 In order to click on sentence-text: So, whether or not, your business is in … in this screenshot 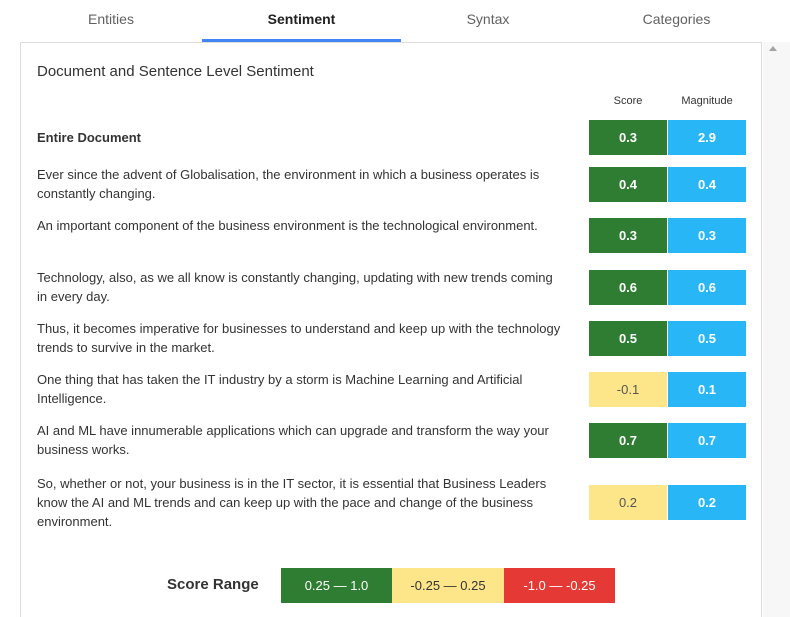, I will do `click(292, 502)`.